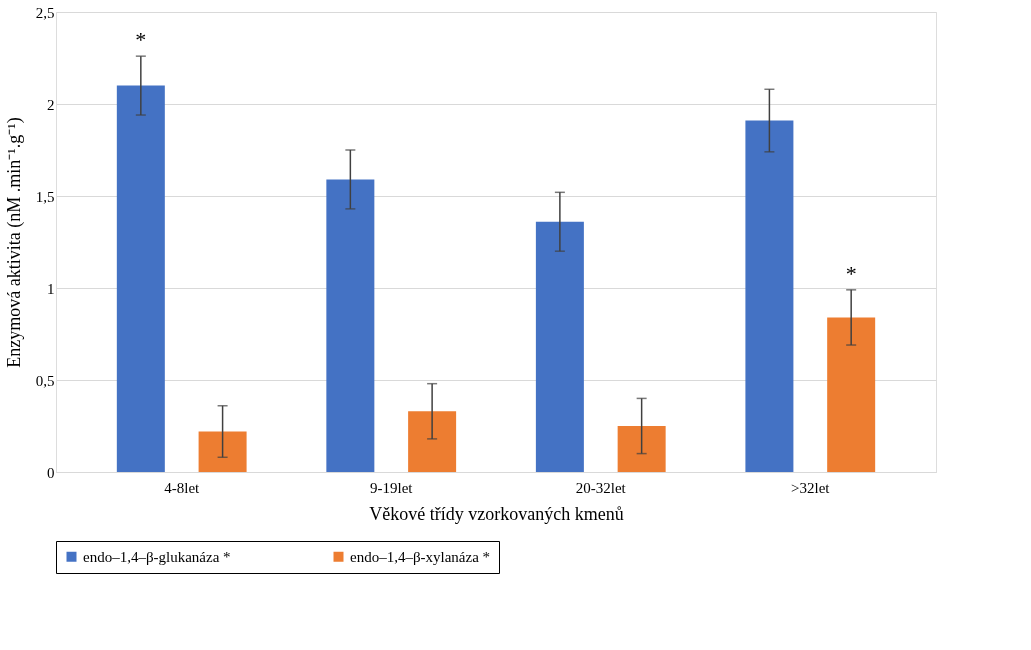 The width and height of the screenshot is (1031, 650). I want to click on y-axis-title: Enzymová aktivita (nM .min⁻¹.g⁻¹), so click(14, 242).